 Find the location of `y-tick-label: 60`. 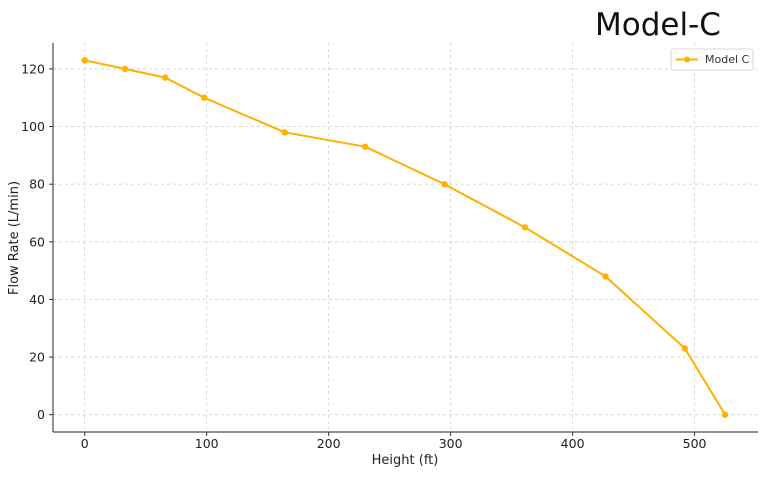

y-tick-label: 60 is located at coordinates (37, 241).